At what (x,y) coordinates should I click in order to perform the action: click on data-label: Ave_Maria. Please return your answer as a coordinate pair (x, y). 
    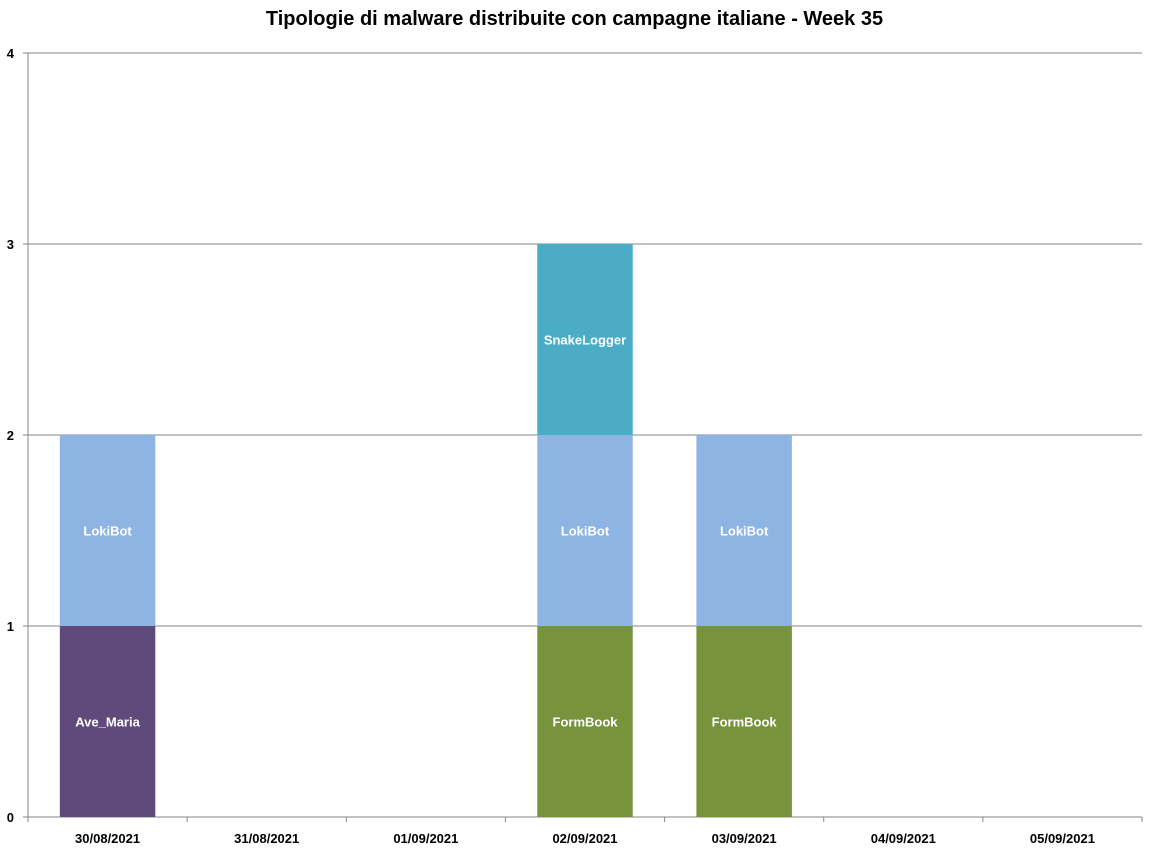
    Looking at the image, I should click on (107, 722).